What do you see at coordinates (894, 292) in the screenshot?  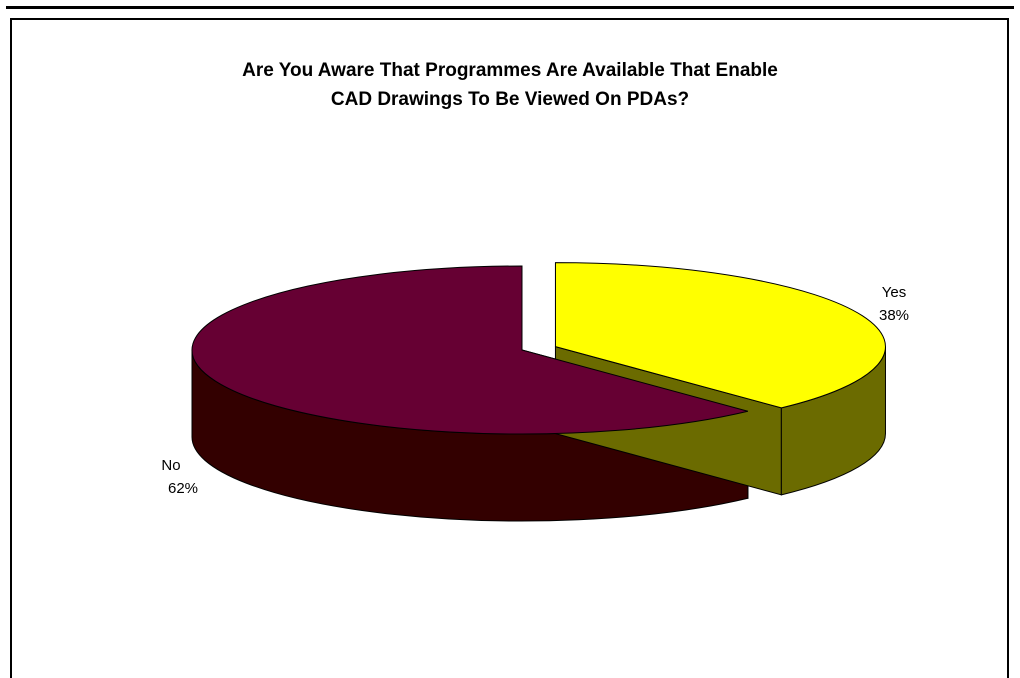 I see `slice-label-yes: Yes` at bounding box center [894, 292].